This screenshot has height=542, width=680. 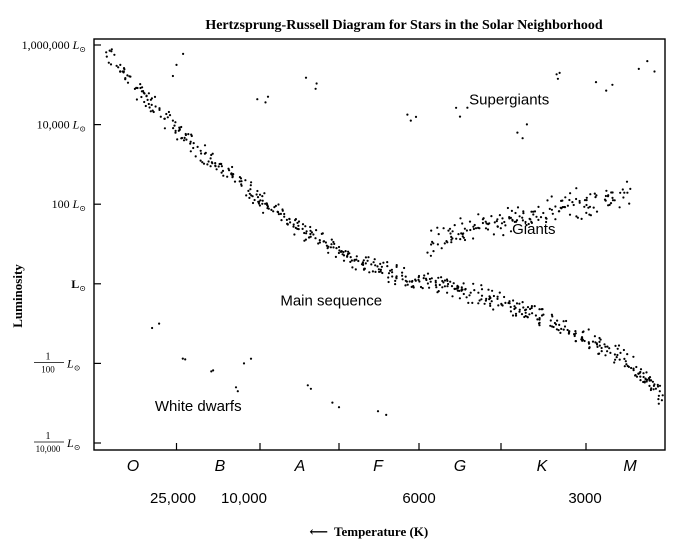 What do you see at coordinates (17, 296) in the screenshot?
I see `y-axis-label: Luminosity` at bounding box center [17, 296].